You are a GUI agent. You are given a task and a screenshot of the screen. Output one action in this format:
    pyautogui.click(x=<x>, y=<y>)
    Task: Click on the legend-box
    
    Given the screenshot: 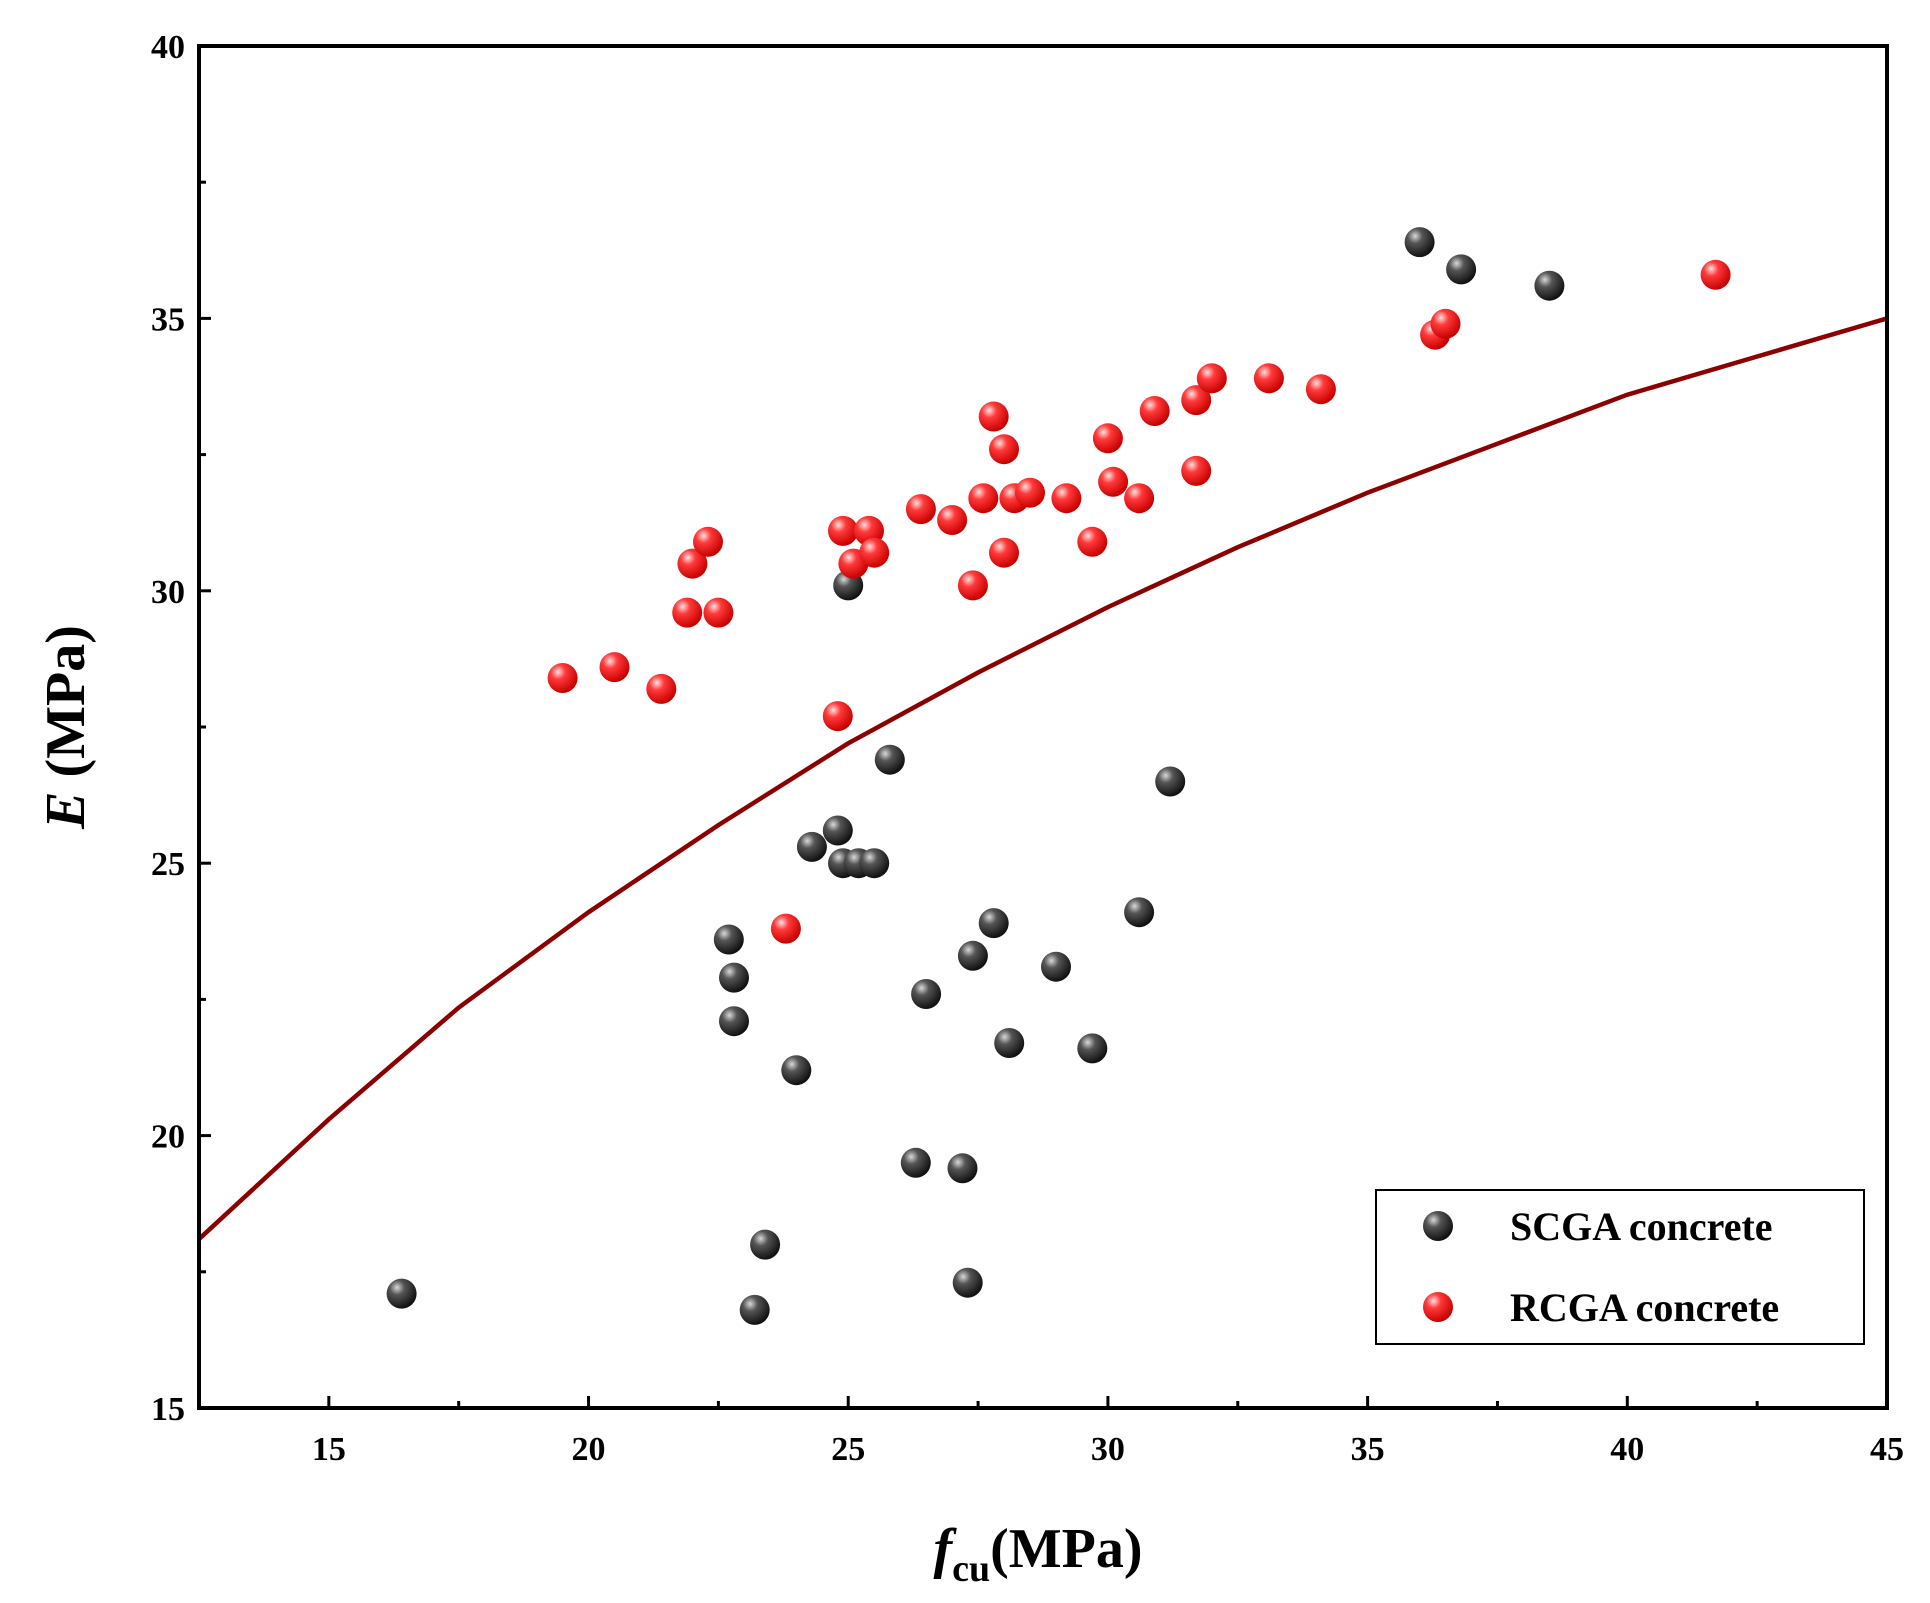 What is the action you would take?
    pyautogui.click(x=1620, y=1267)
    